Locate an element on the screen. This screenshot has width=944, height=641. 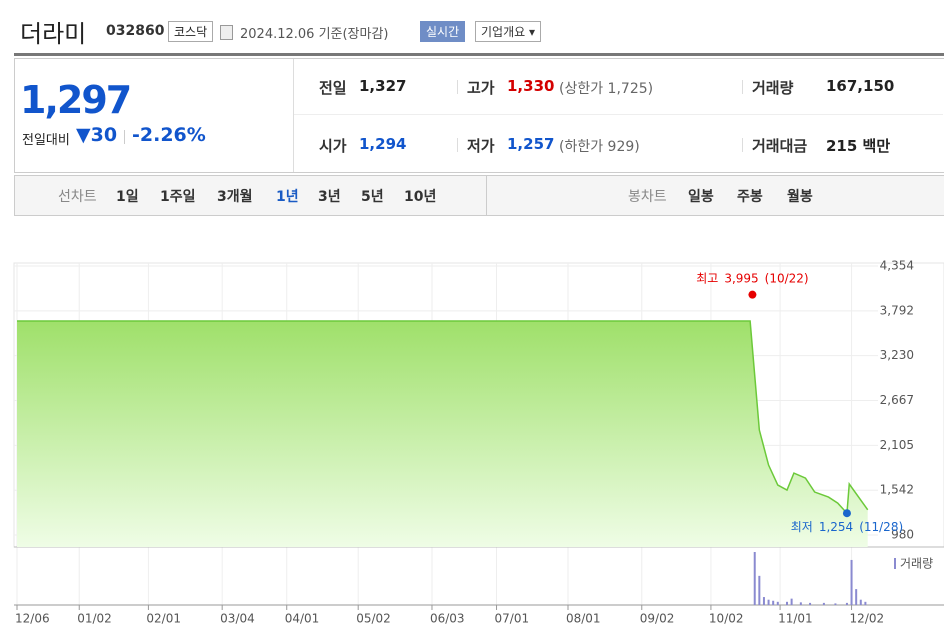
x-tick-label: 01/02 is located at coordinates (94, 619).